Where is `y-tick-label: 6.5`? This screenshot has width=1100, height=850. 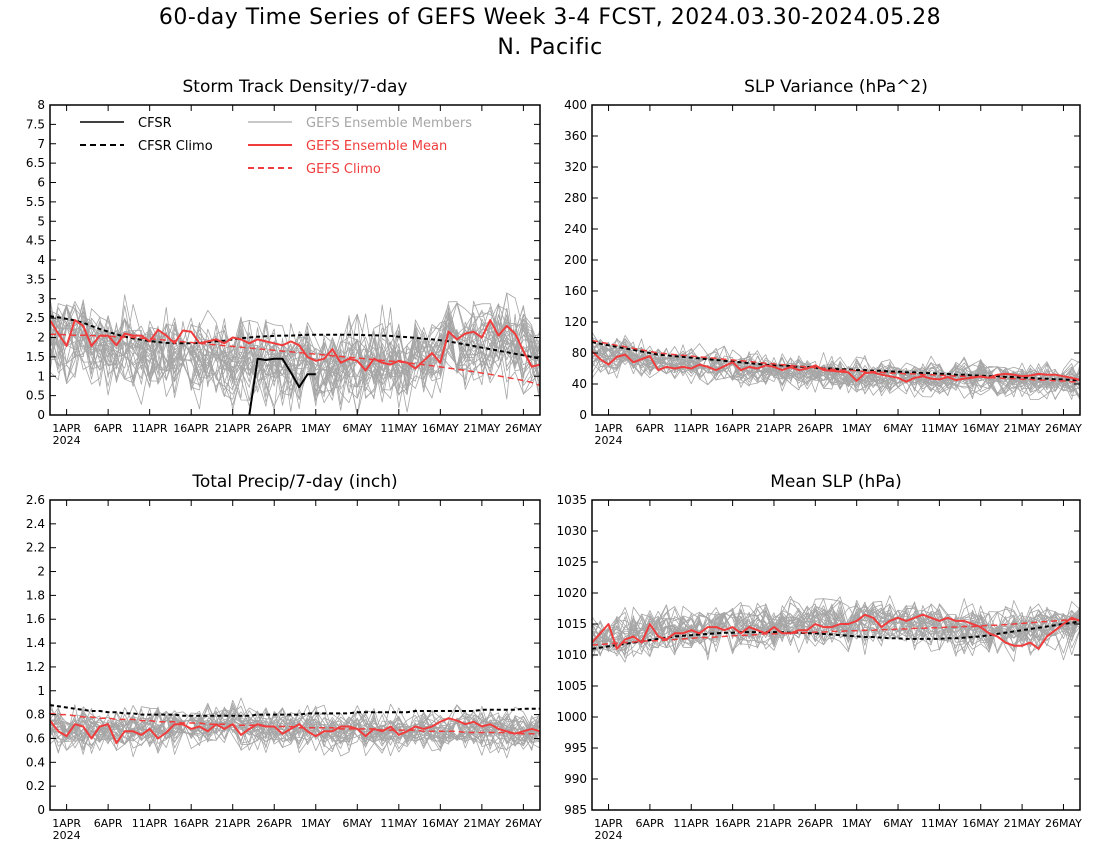 y-tick-label: 6.5 is located at coordinates (35, 163).